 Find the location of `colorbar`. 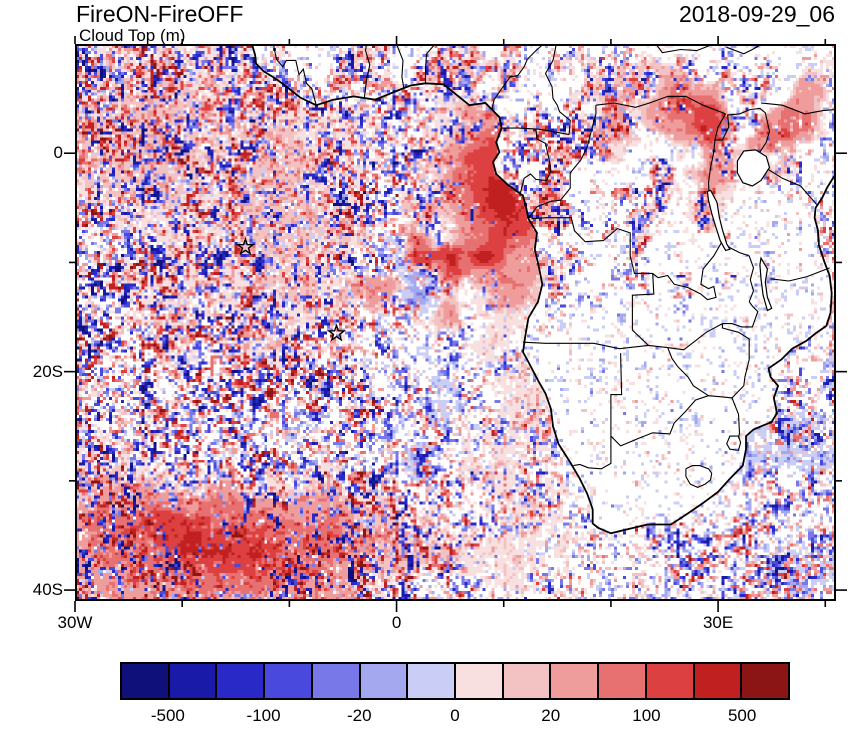

colorbar is located at coordinates (455, 681).